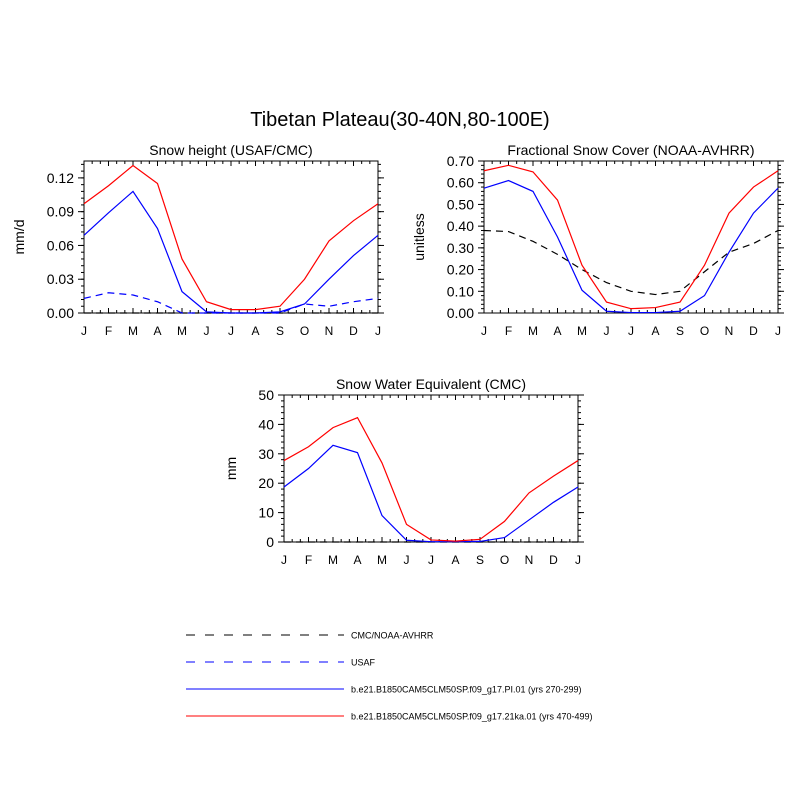 The height and width of the screenshot is (800, 800). What do you see at coordinates (60, 245) in the screenshot?
I see `y-tick-label: 0.06` at bounding box center [60, 245].